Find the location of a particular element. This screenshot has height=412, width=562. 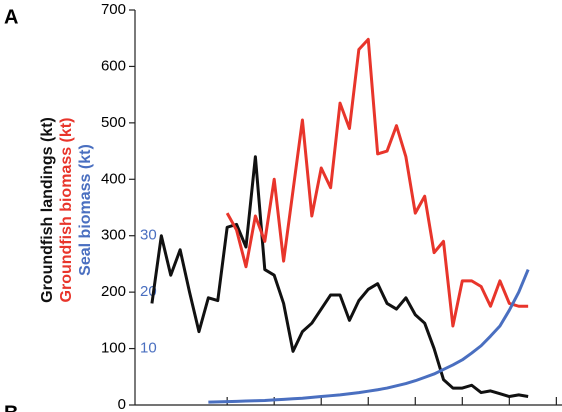

y-tick-label: 700 is located at coordinates (113, 9).